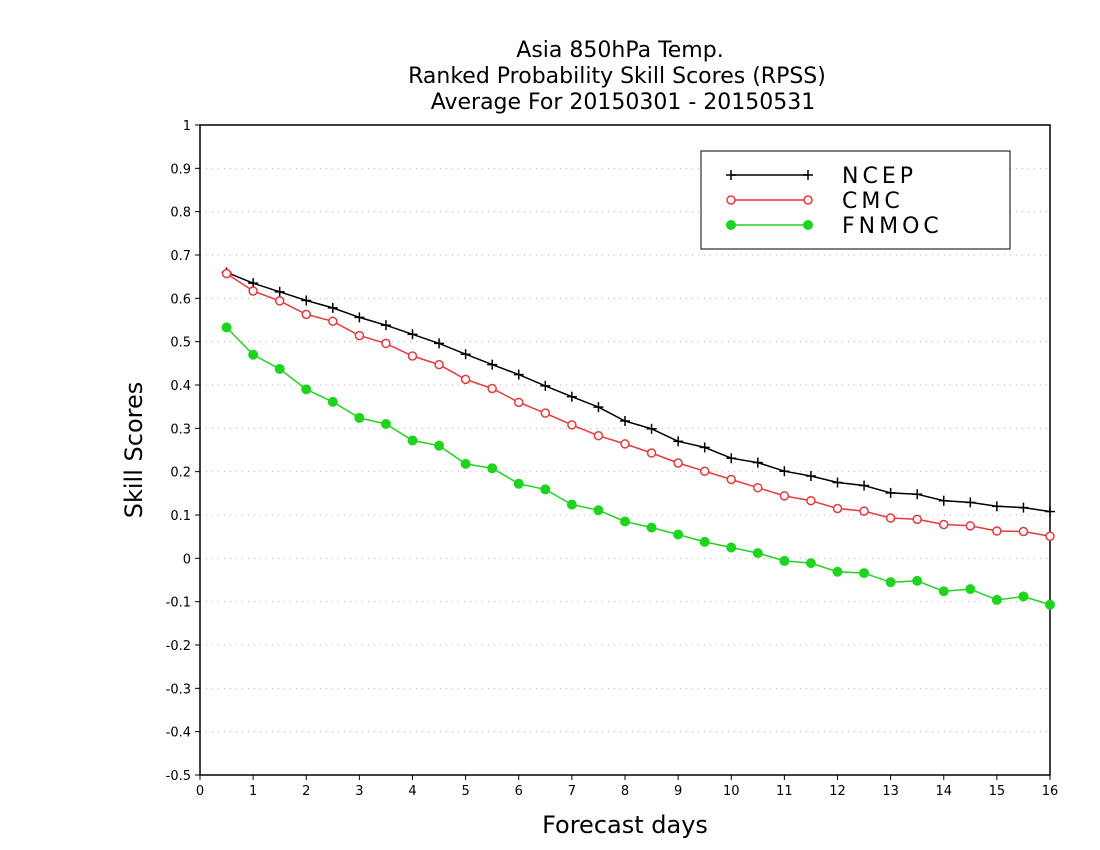 The image size is (1100, 850). What do you see at coordinates (359, 791) in the screenshot?
I see `x-tick-label: 3` at bounding box center [359, 791].